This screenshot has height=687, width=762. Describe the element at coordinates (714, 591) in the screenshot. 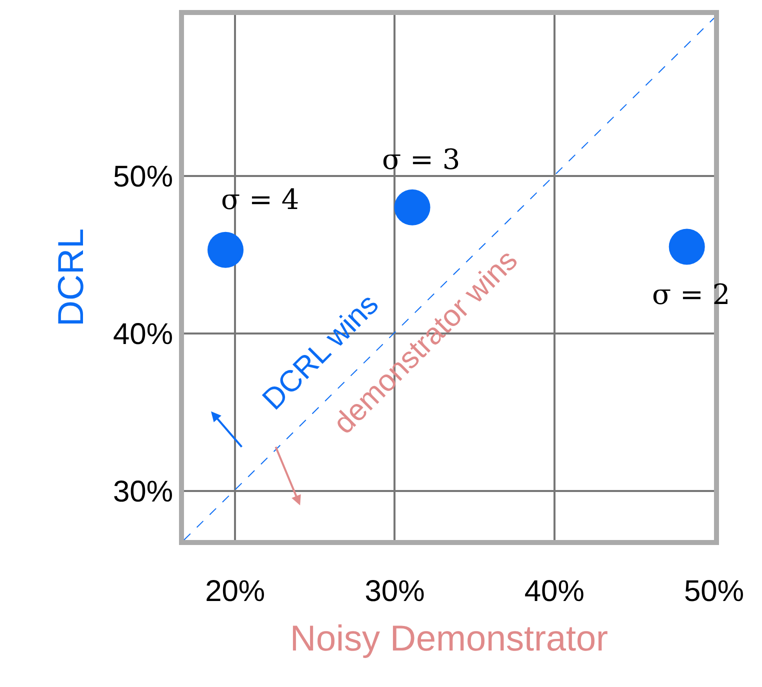

I see `x-tick-label: 50%` at that location.